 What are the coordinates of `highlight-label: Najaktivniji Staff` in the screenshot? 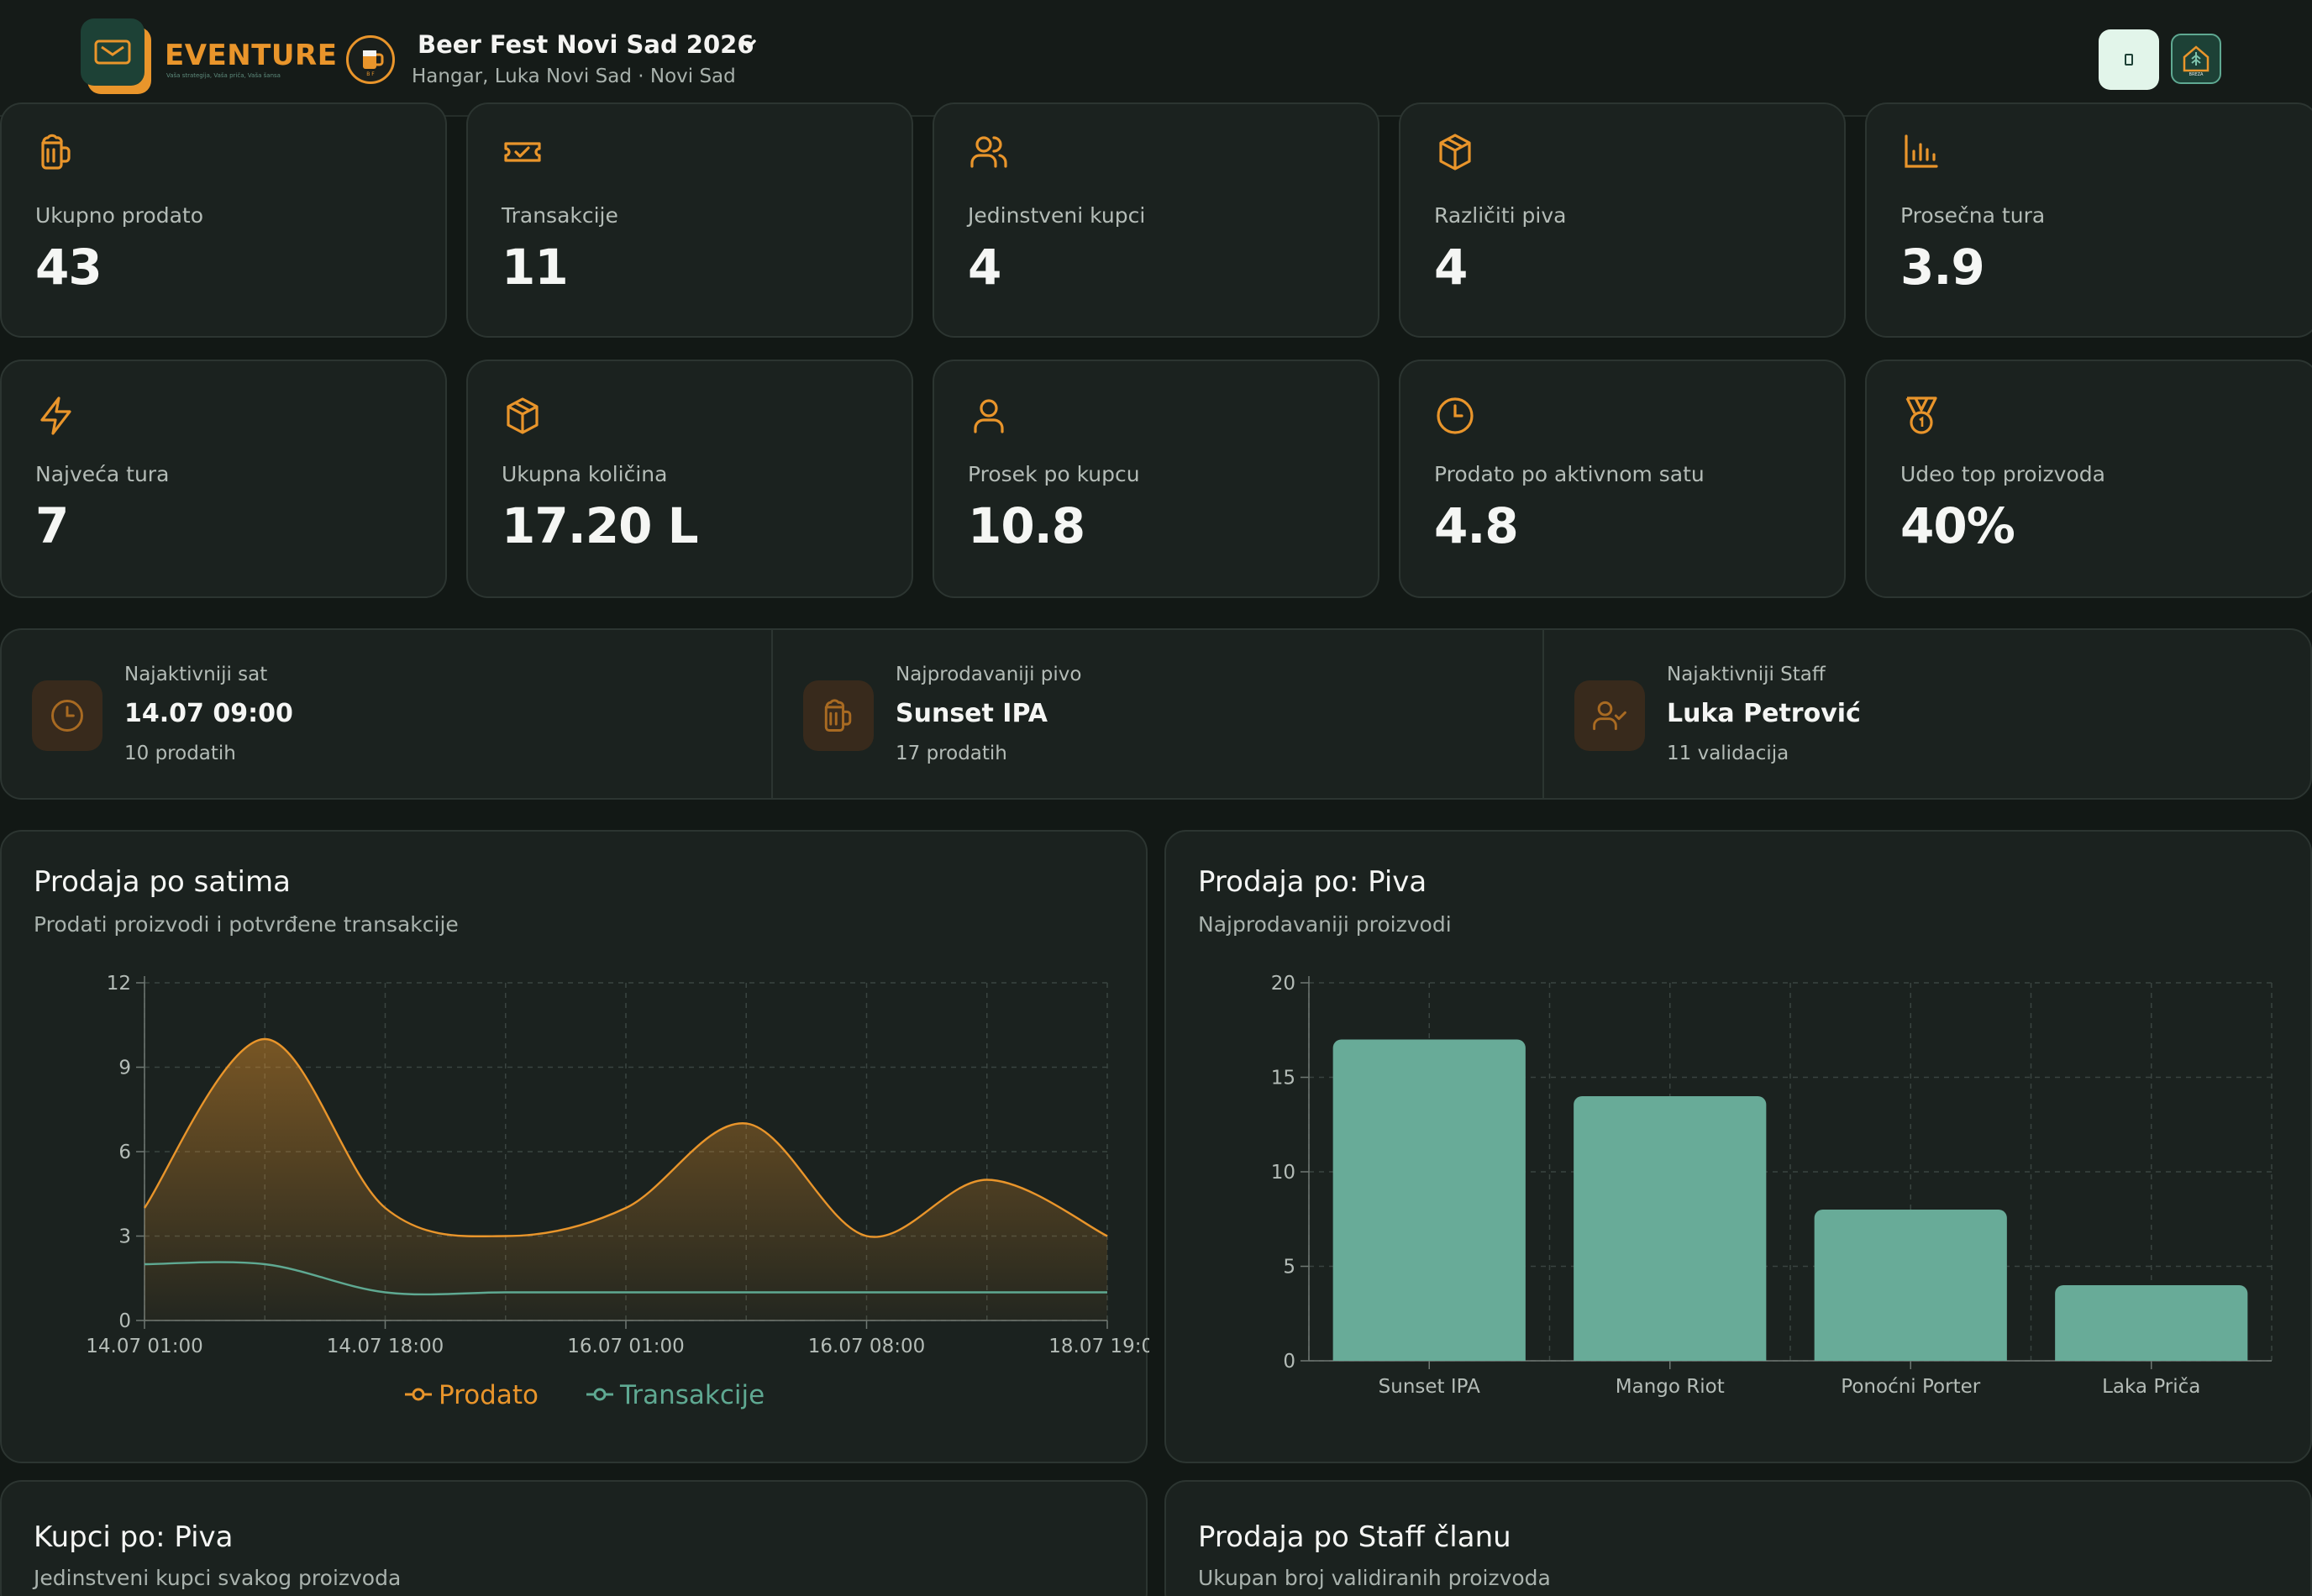 It's located at (1747, 674).